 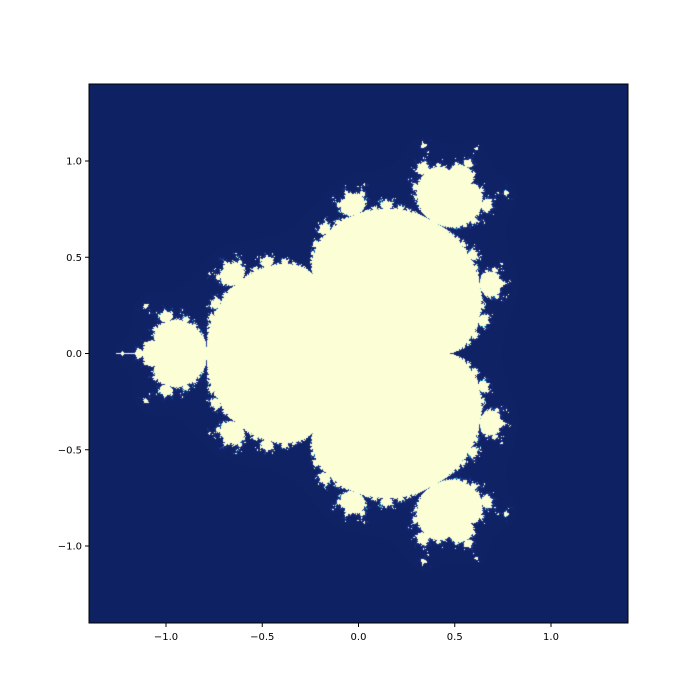 I want to click on x-tick-label: −0.5, so click(x=262, y=637).